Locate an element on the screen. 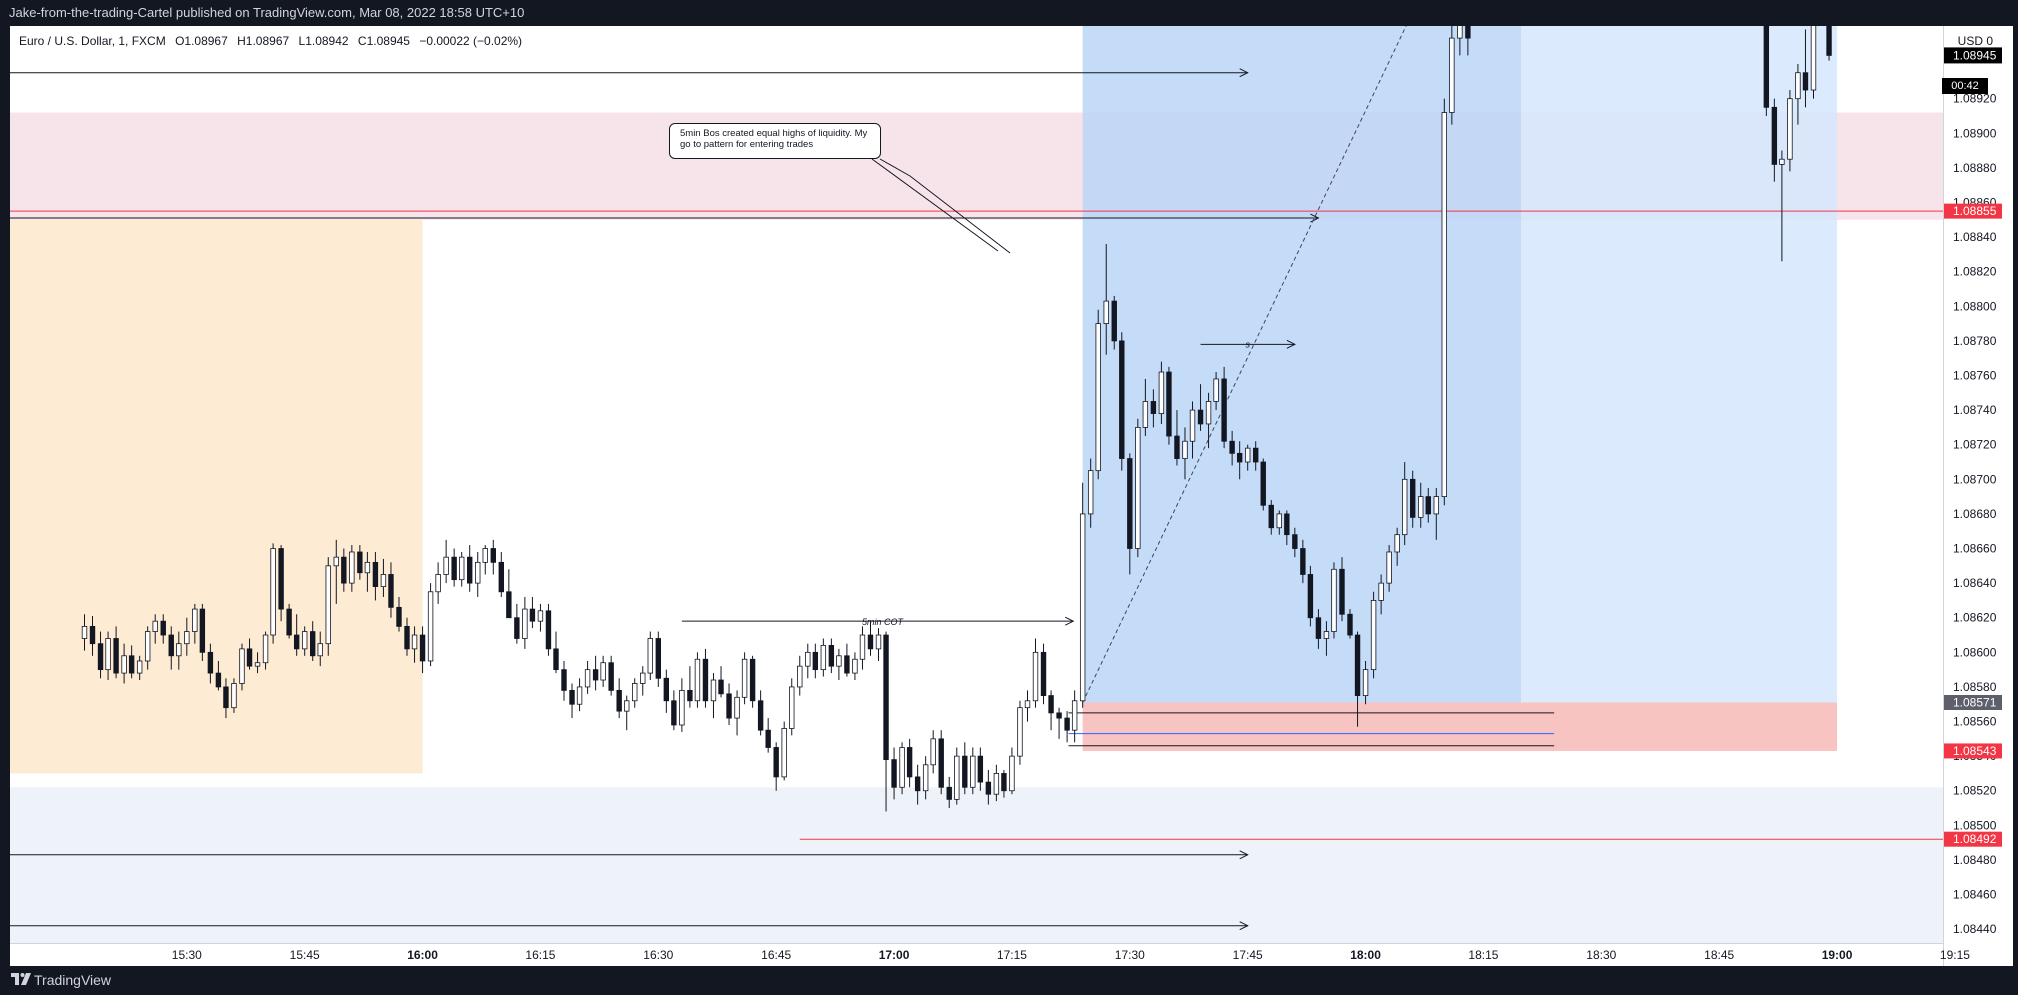 This screenshot has width=2018, height=995. legend-close: C1.08945 is located at coordinates (383, 41).